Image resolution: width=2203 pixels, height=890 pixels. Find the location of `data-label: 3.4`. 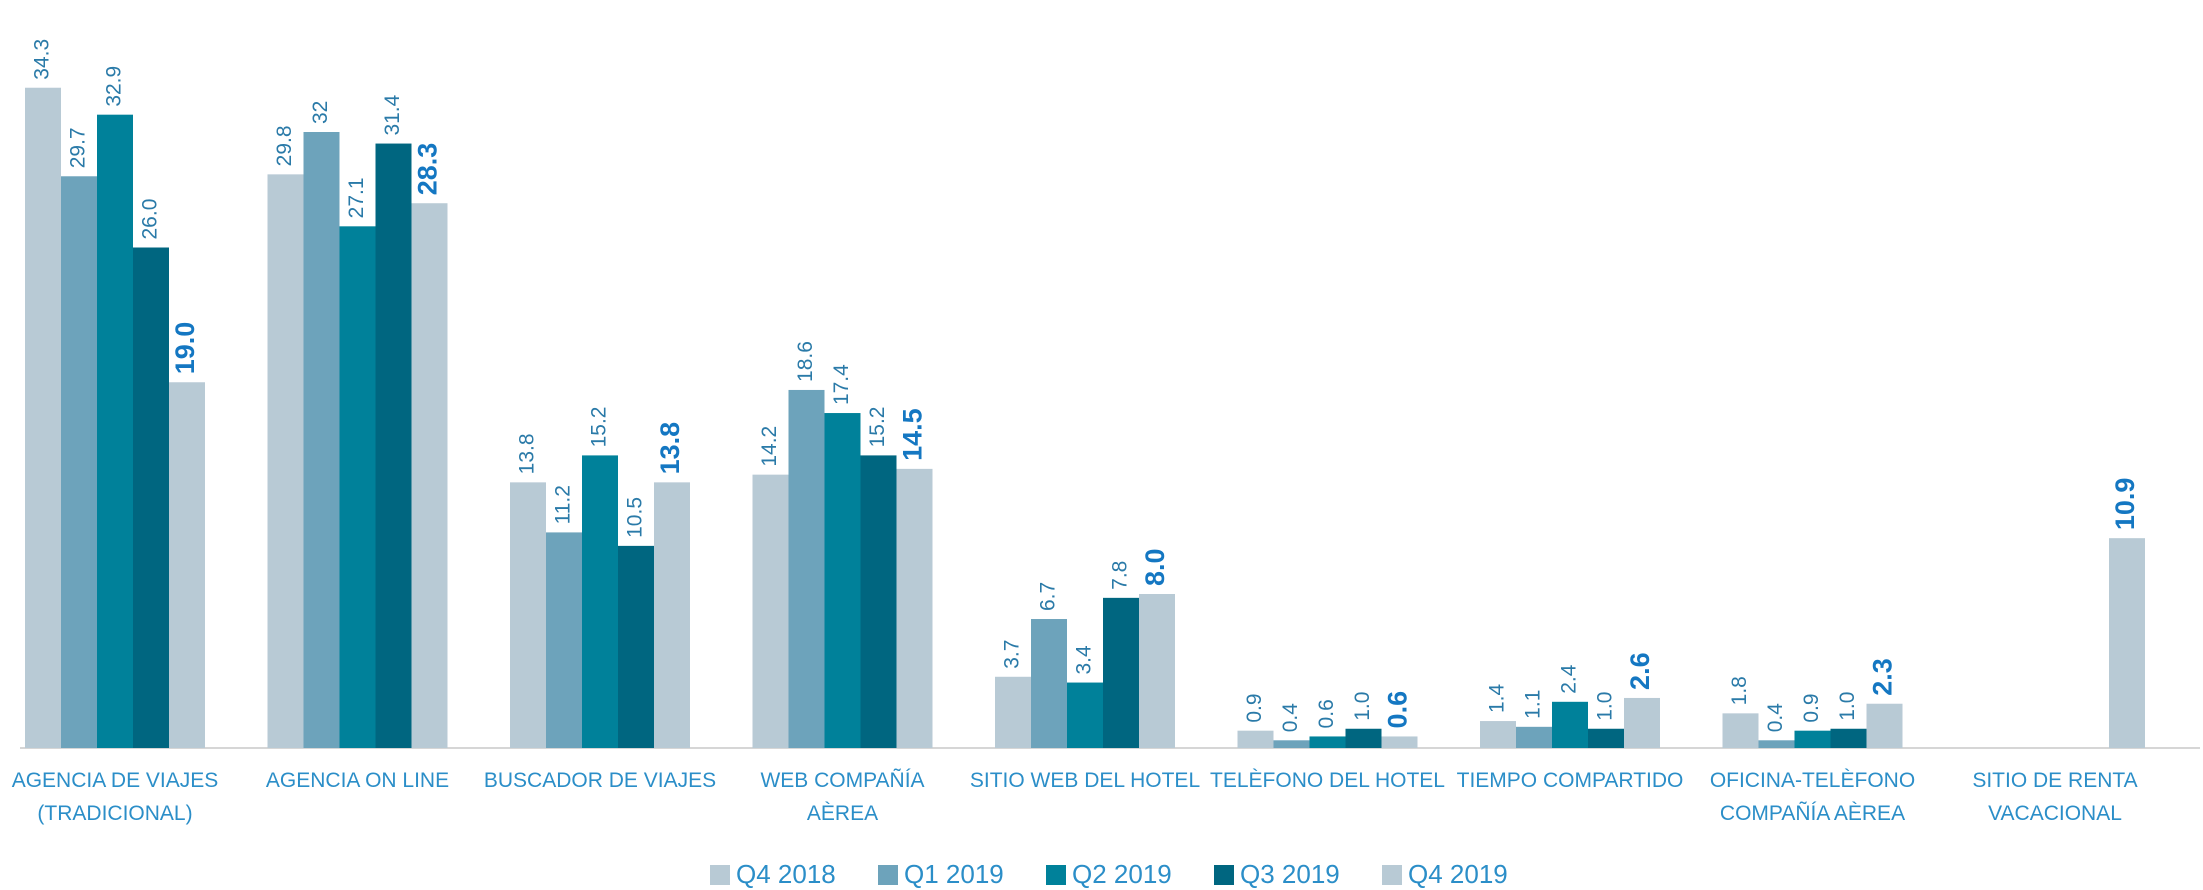

data-label: 3.4 is located at coordinates (1084, 660).